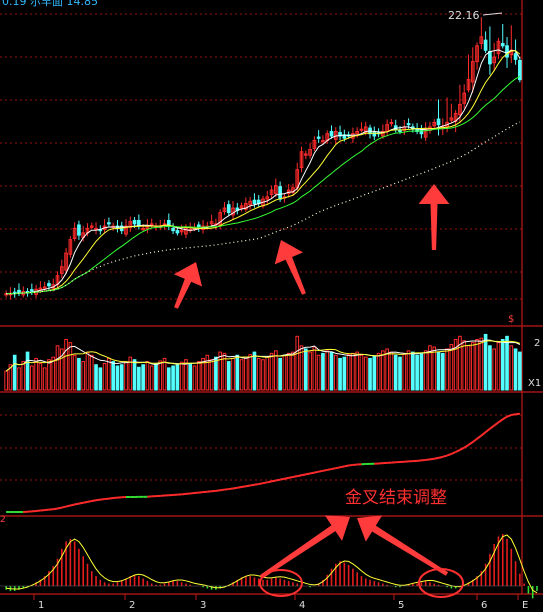 This screenshot has width=543, height=612. Describe the element at coordinates (302, 605) in the screenshot. I see `x-tick-label: 4` at that location.